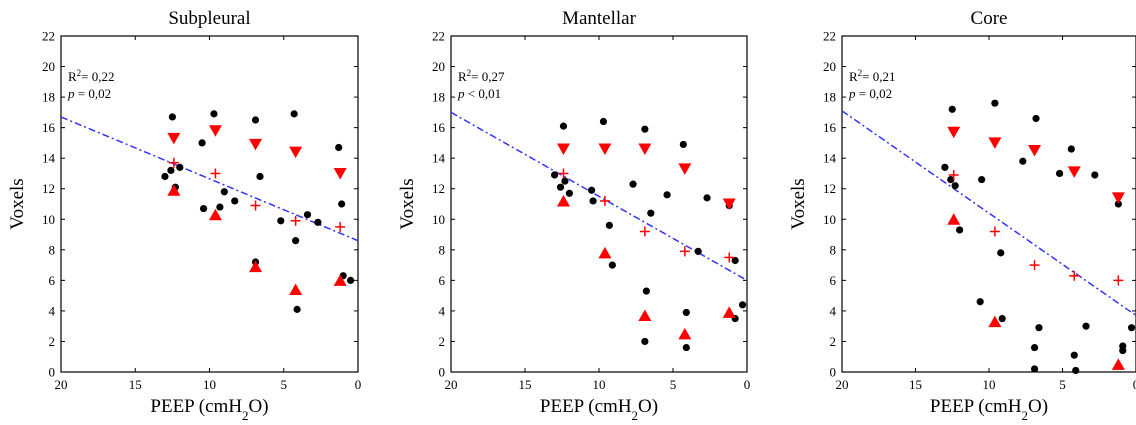 The height and width of the screenshot is (425, 1136). What do you see at coordinates (439, 127) in the screenshot?
I see `y-tick-label: 16` at bounding box center [439, 127].